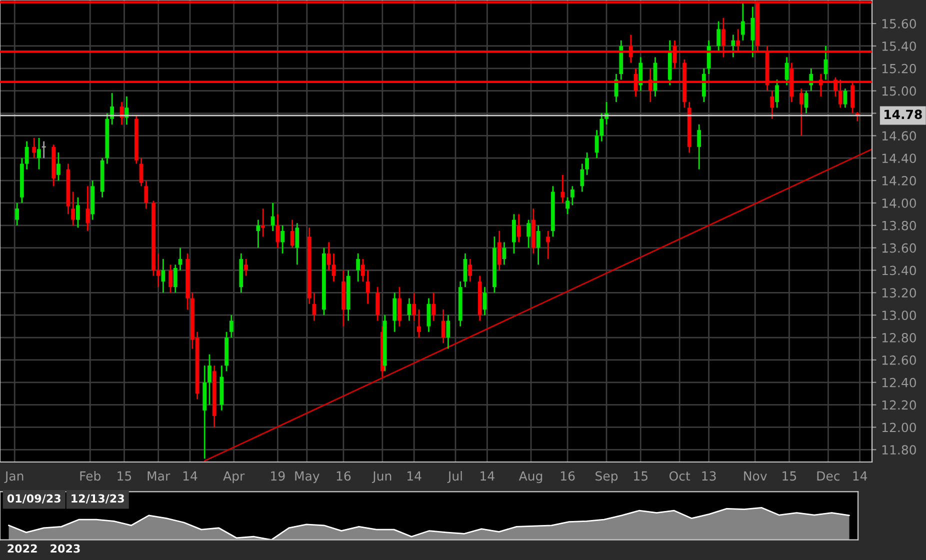 The height and width of the screenshot is (560, 926). What do you see at coordinates (899, 46) in the screenshot?
I see `y-tick-label: 15.40` at bounding box center [899, 46].